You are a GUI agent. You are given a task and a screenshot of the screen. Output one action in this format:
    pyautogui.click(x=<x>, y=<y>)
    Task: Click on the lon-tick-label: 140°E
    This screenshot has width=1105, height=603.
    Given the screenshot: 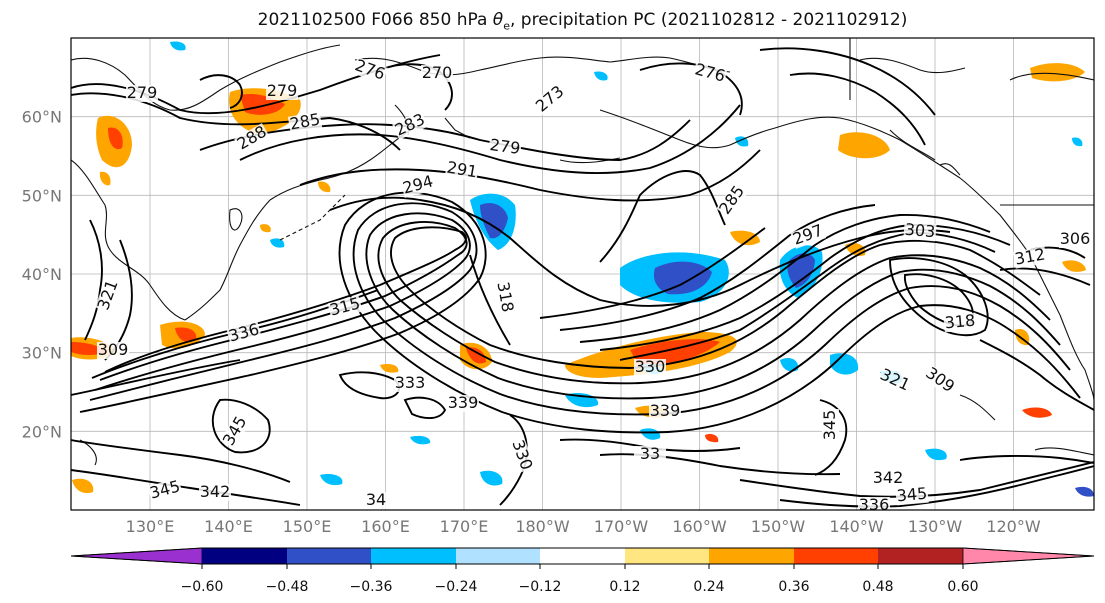 What is the action you would take?
    pyautogui.click(x=228, y=526)
    